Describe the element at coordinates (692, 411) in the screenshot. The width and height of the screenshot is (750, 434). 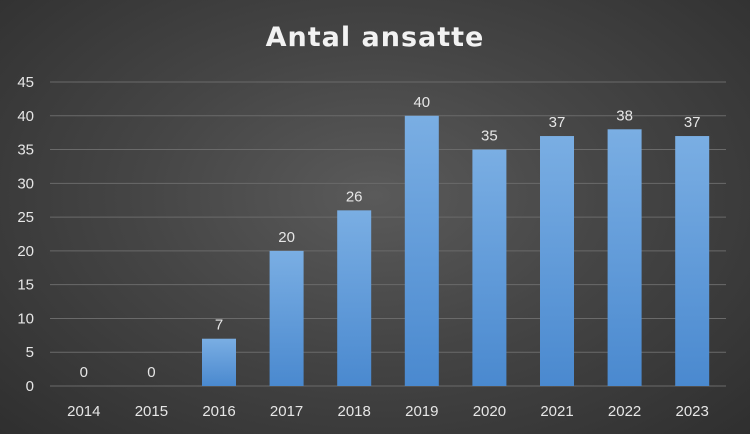
I see `x-tick-label: 2023` at that location.